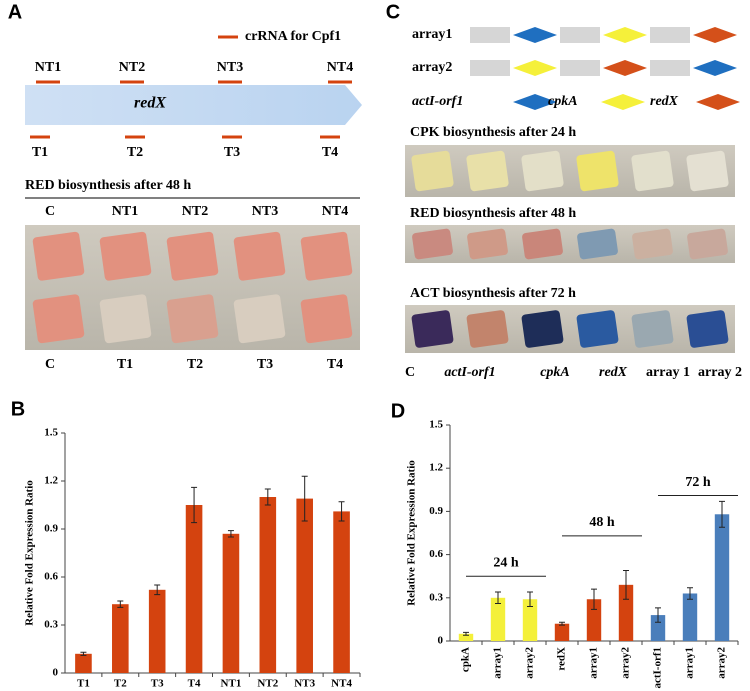 Image resolution: width=750 pixels, height=691 pixels. What do you see at coordinates (193, 105) in the screenshot?
I see `gene-arrow` at bounding box center [193, 105].